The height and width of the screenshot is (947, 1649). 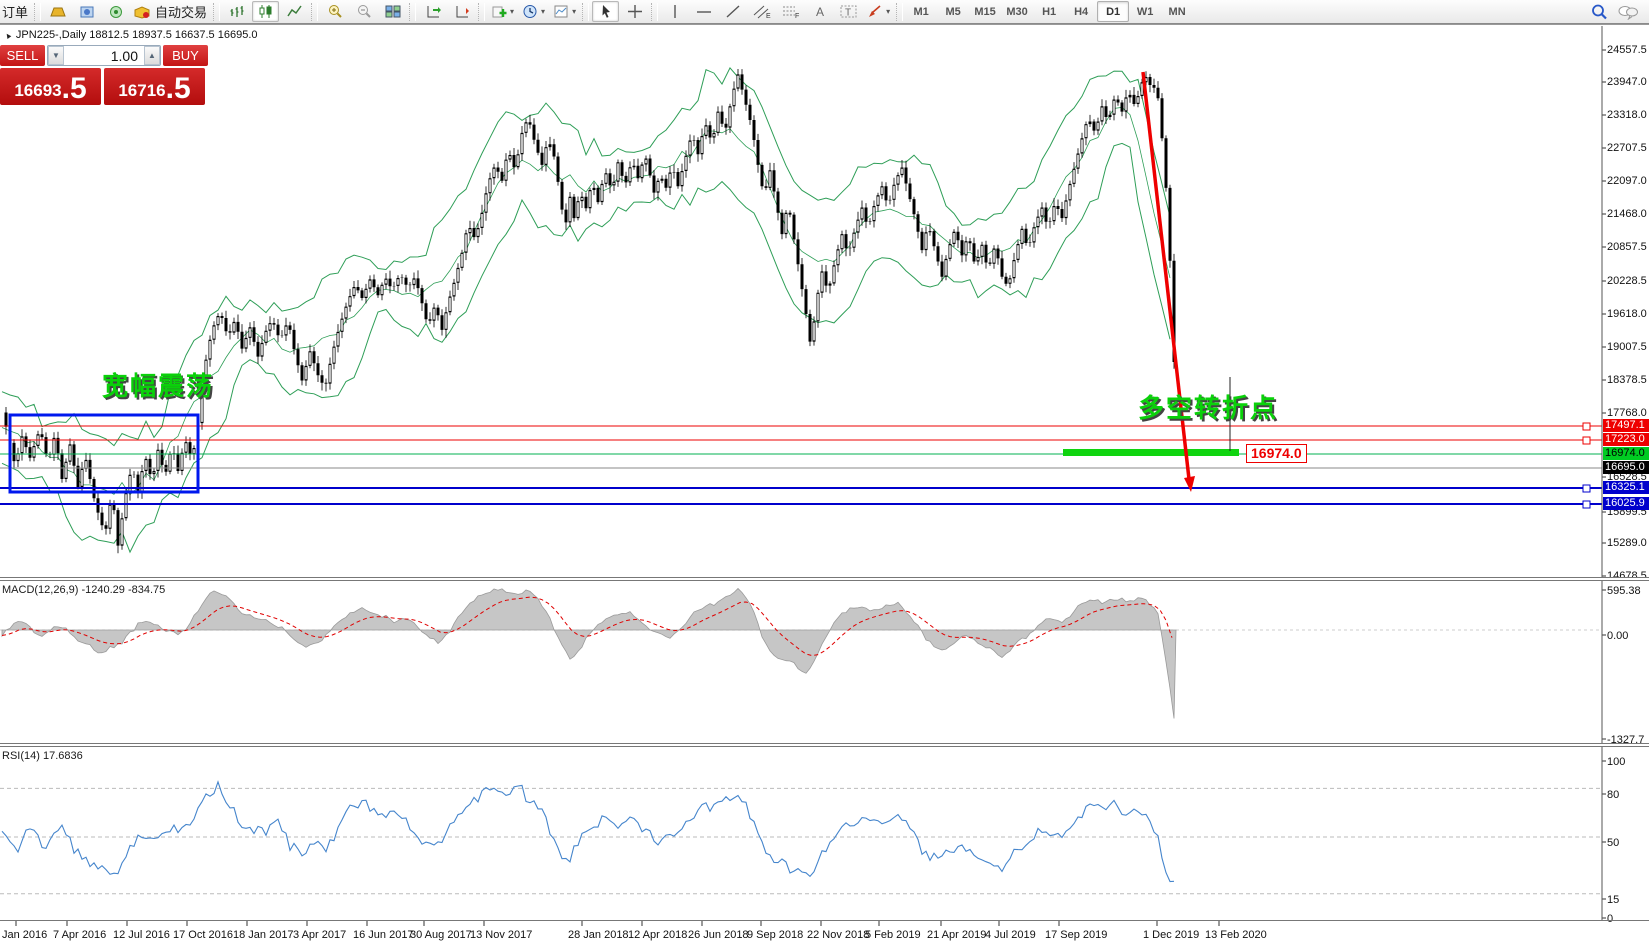 What do you see at coordinates (1627, 115) in the screenshot?
I see `price-axis-tick: 23318.0` at bounding box center [1627, 115].